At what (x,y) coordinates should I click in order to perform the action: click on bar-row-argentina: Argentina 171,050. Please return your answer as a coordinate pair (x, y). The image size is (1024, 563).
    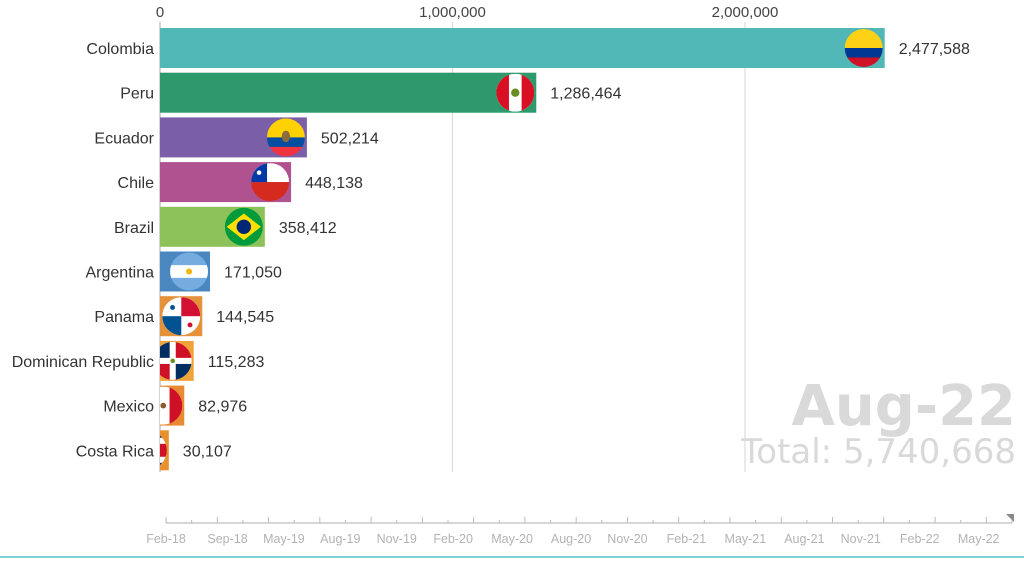
    Looking at the image, I should click on (184, 271).